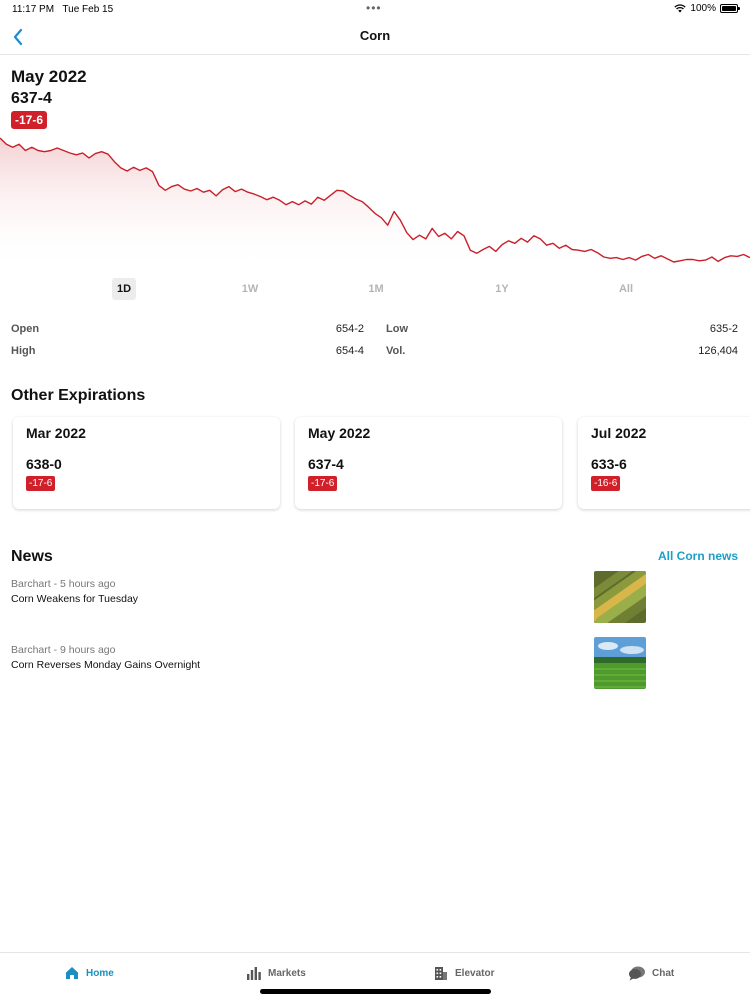 Image resolution: width=750 pixels, height=1000 pixels. I want to click on current-price: 637-4, so click(31, 98).